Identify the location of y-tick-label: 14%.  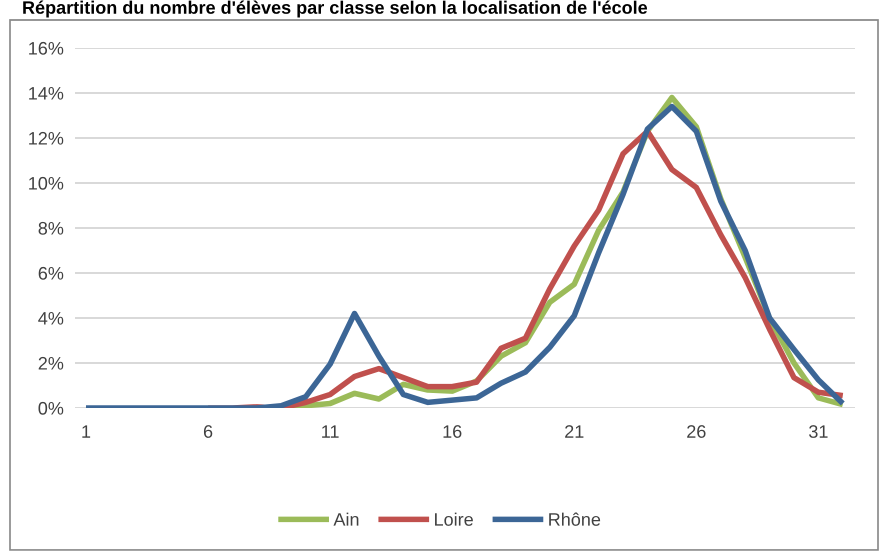
(46, 93).